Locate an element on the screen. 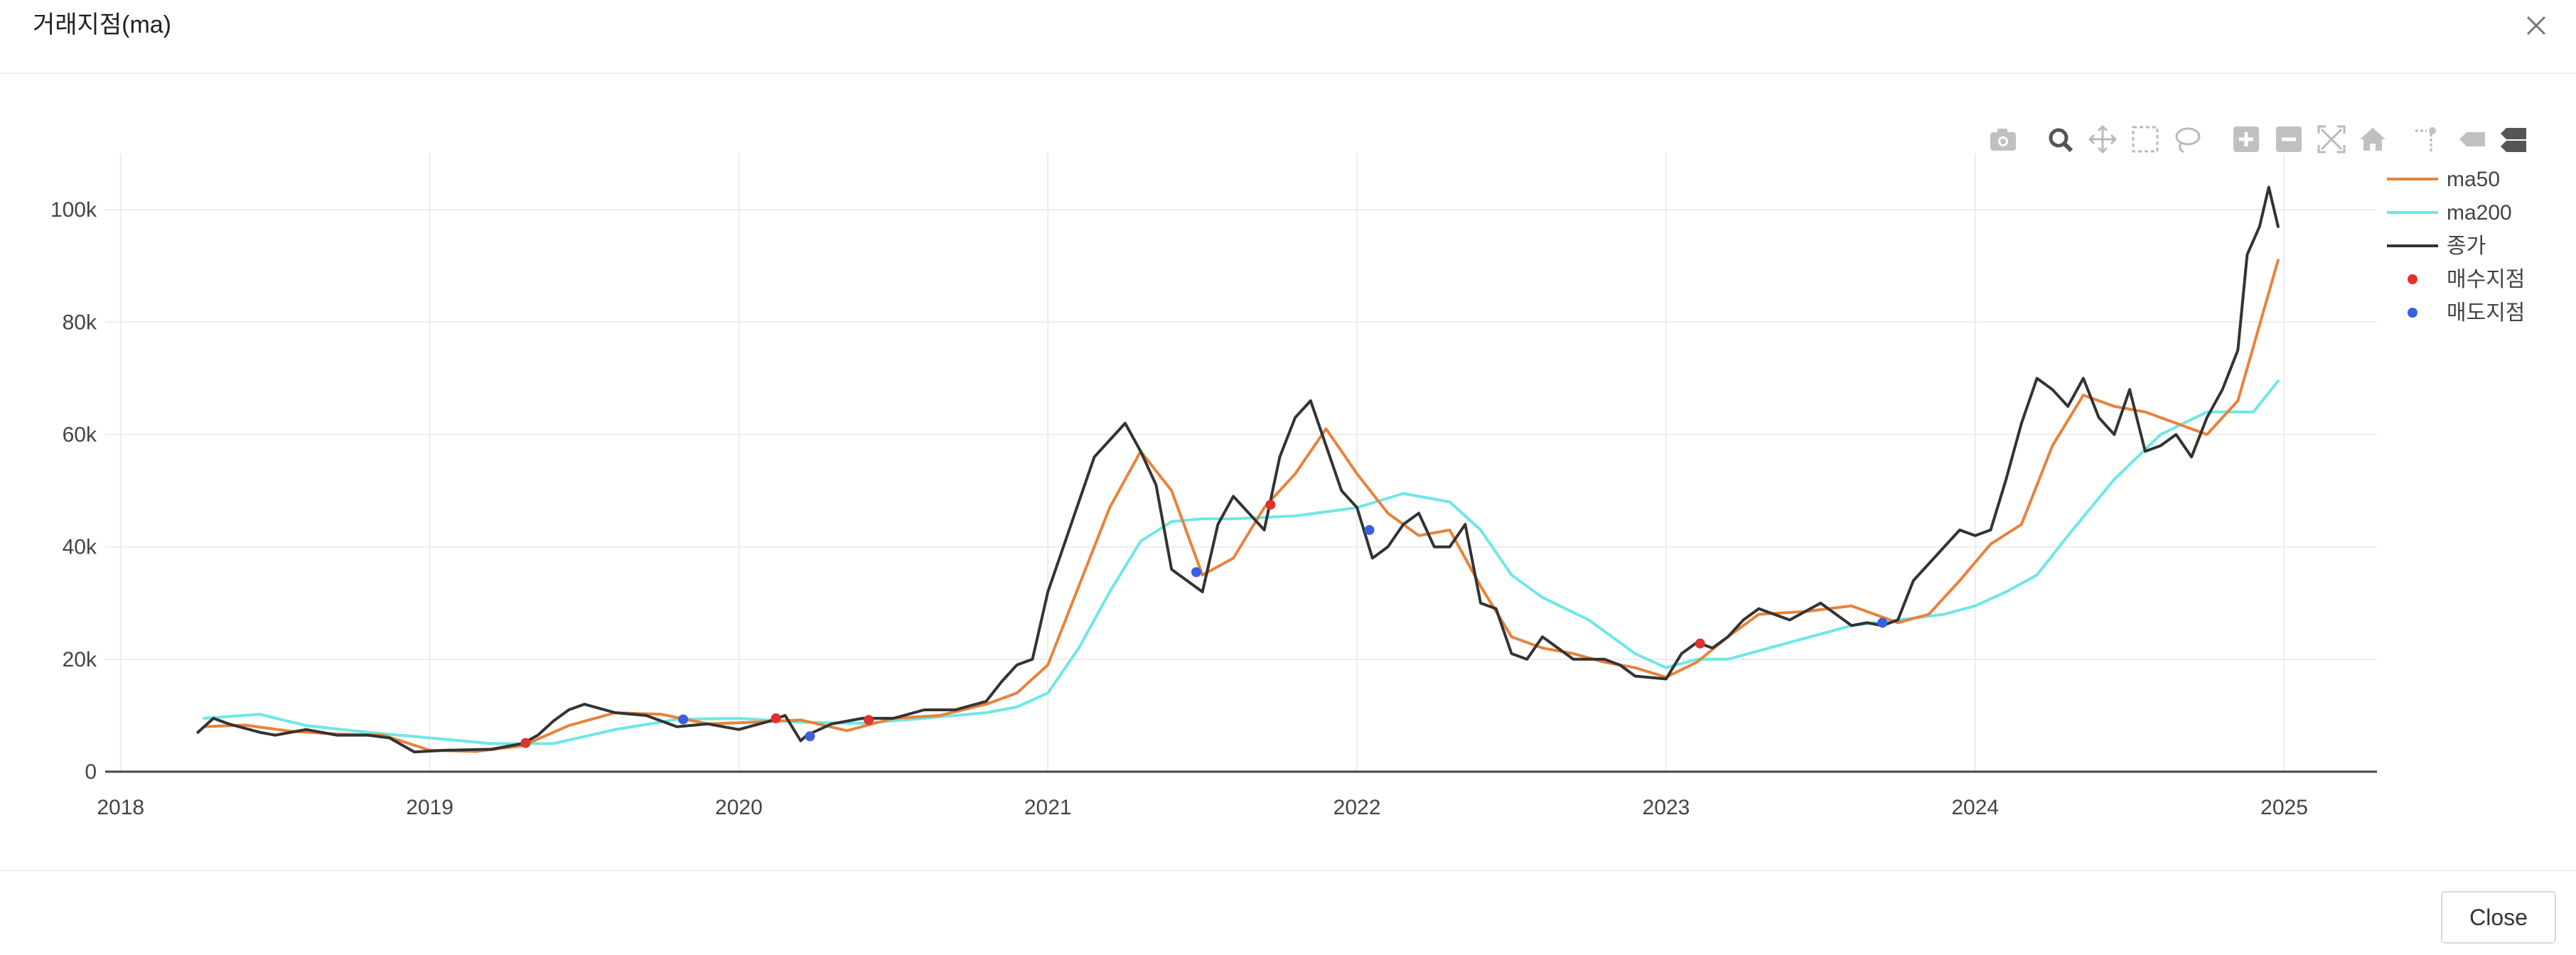 Image resolution: width=2576 pixels, height=955 pixels. legend-item-ma200: ma200 is located at coordinates (2449, 213).